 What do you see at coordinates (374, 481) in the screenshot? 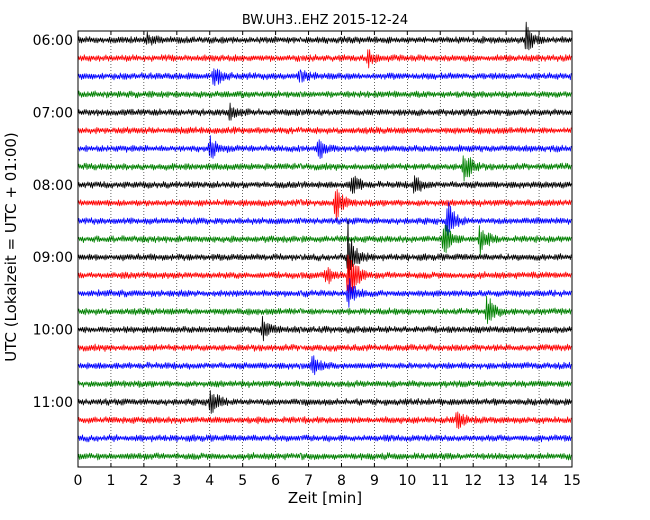
I see `x-tick-label: 9` at bounding box center [374, 481].